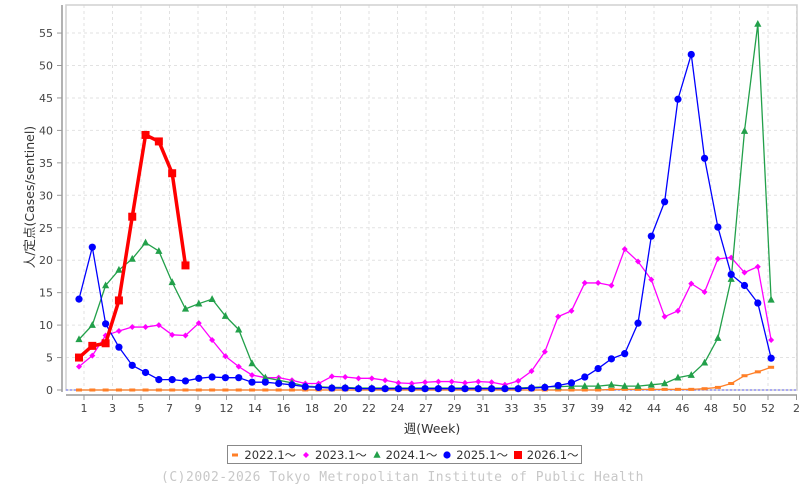 Image resolution: width=805 pixels, height=487 pixels. Describe the element at coordinates (768, 408) in the screenshot. I see `x-tick-label: 52` at that location.